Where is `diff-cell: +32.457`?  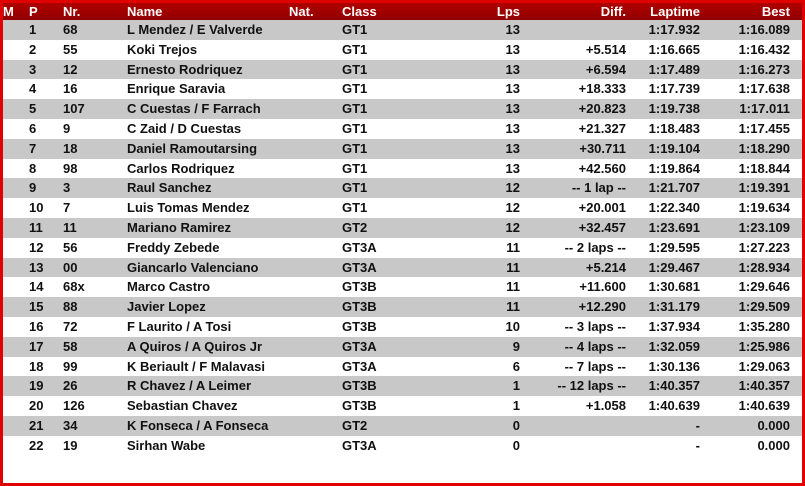 diff-cell: +32.457 is located at coordinates (602, 227).